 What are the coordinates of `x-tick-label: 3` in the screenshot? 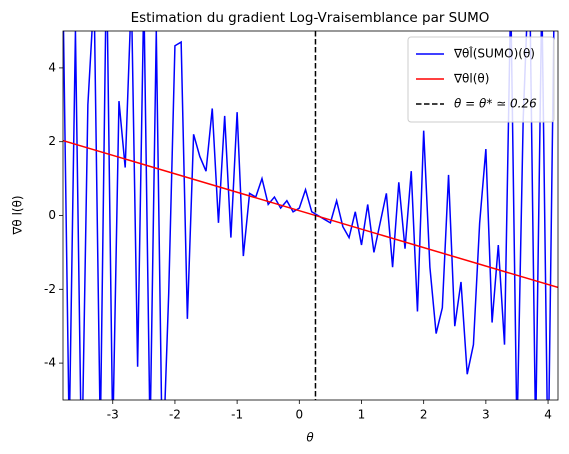 It's located at (486, 415).